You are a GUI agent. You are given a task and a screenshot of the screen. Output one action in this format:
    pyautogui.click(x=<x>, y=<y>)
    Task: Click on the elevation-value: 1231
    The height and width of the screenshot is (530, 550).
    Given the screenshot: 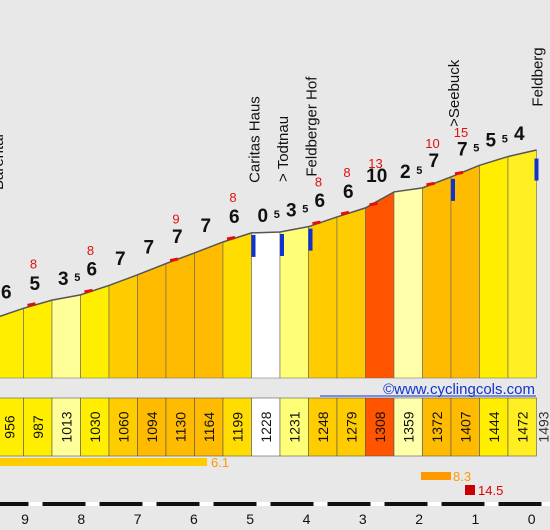 What is the action you would take?
    pyautogui.click(x=294, y=426)
    